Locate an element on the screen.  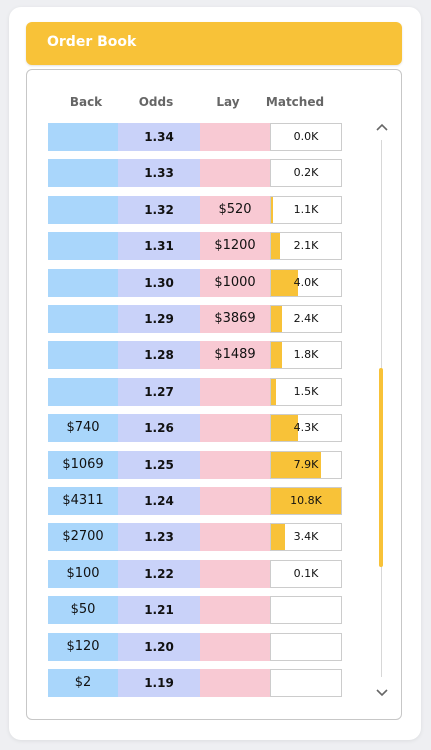
odds-cell: 1.30 is located at coordinates (159, 283).